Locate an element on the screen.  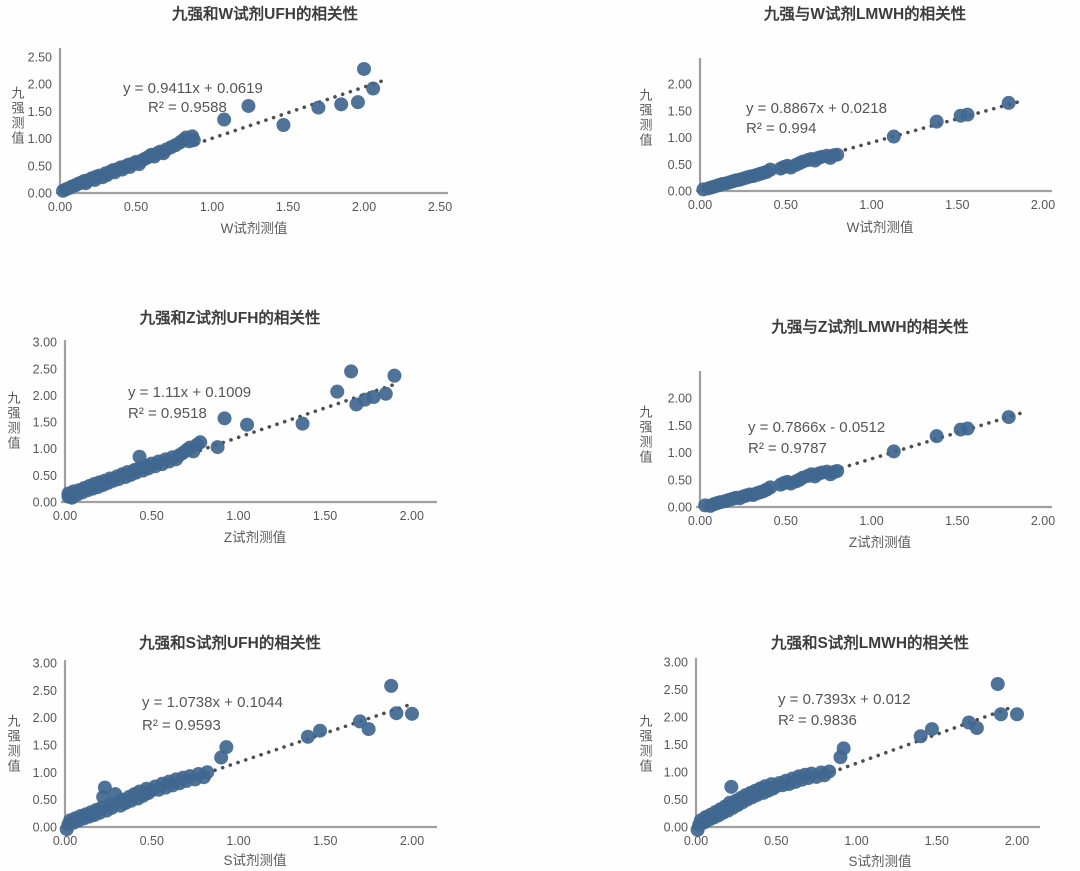
x-axis-label: W试剂测值 is located at coordinates (254, 228).